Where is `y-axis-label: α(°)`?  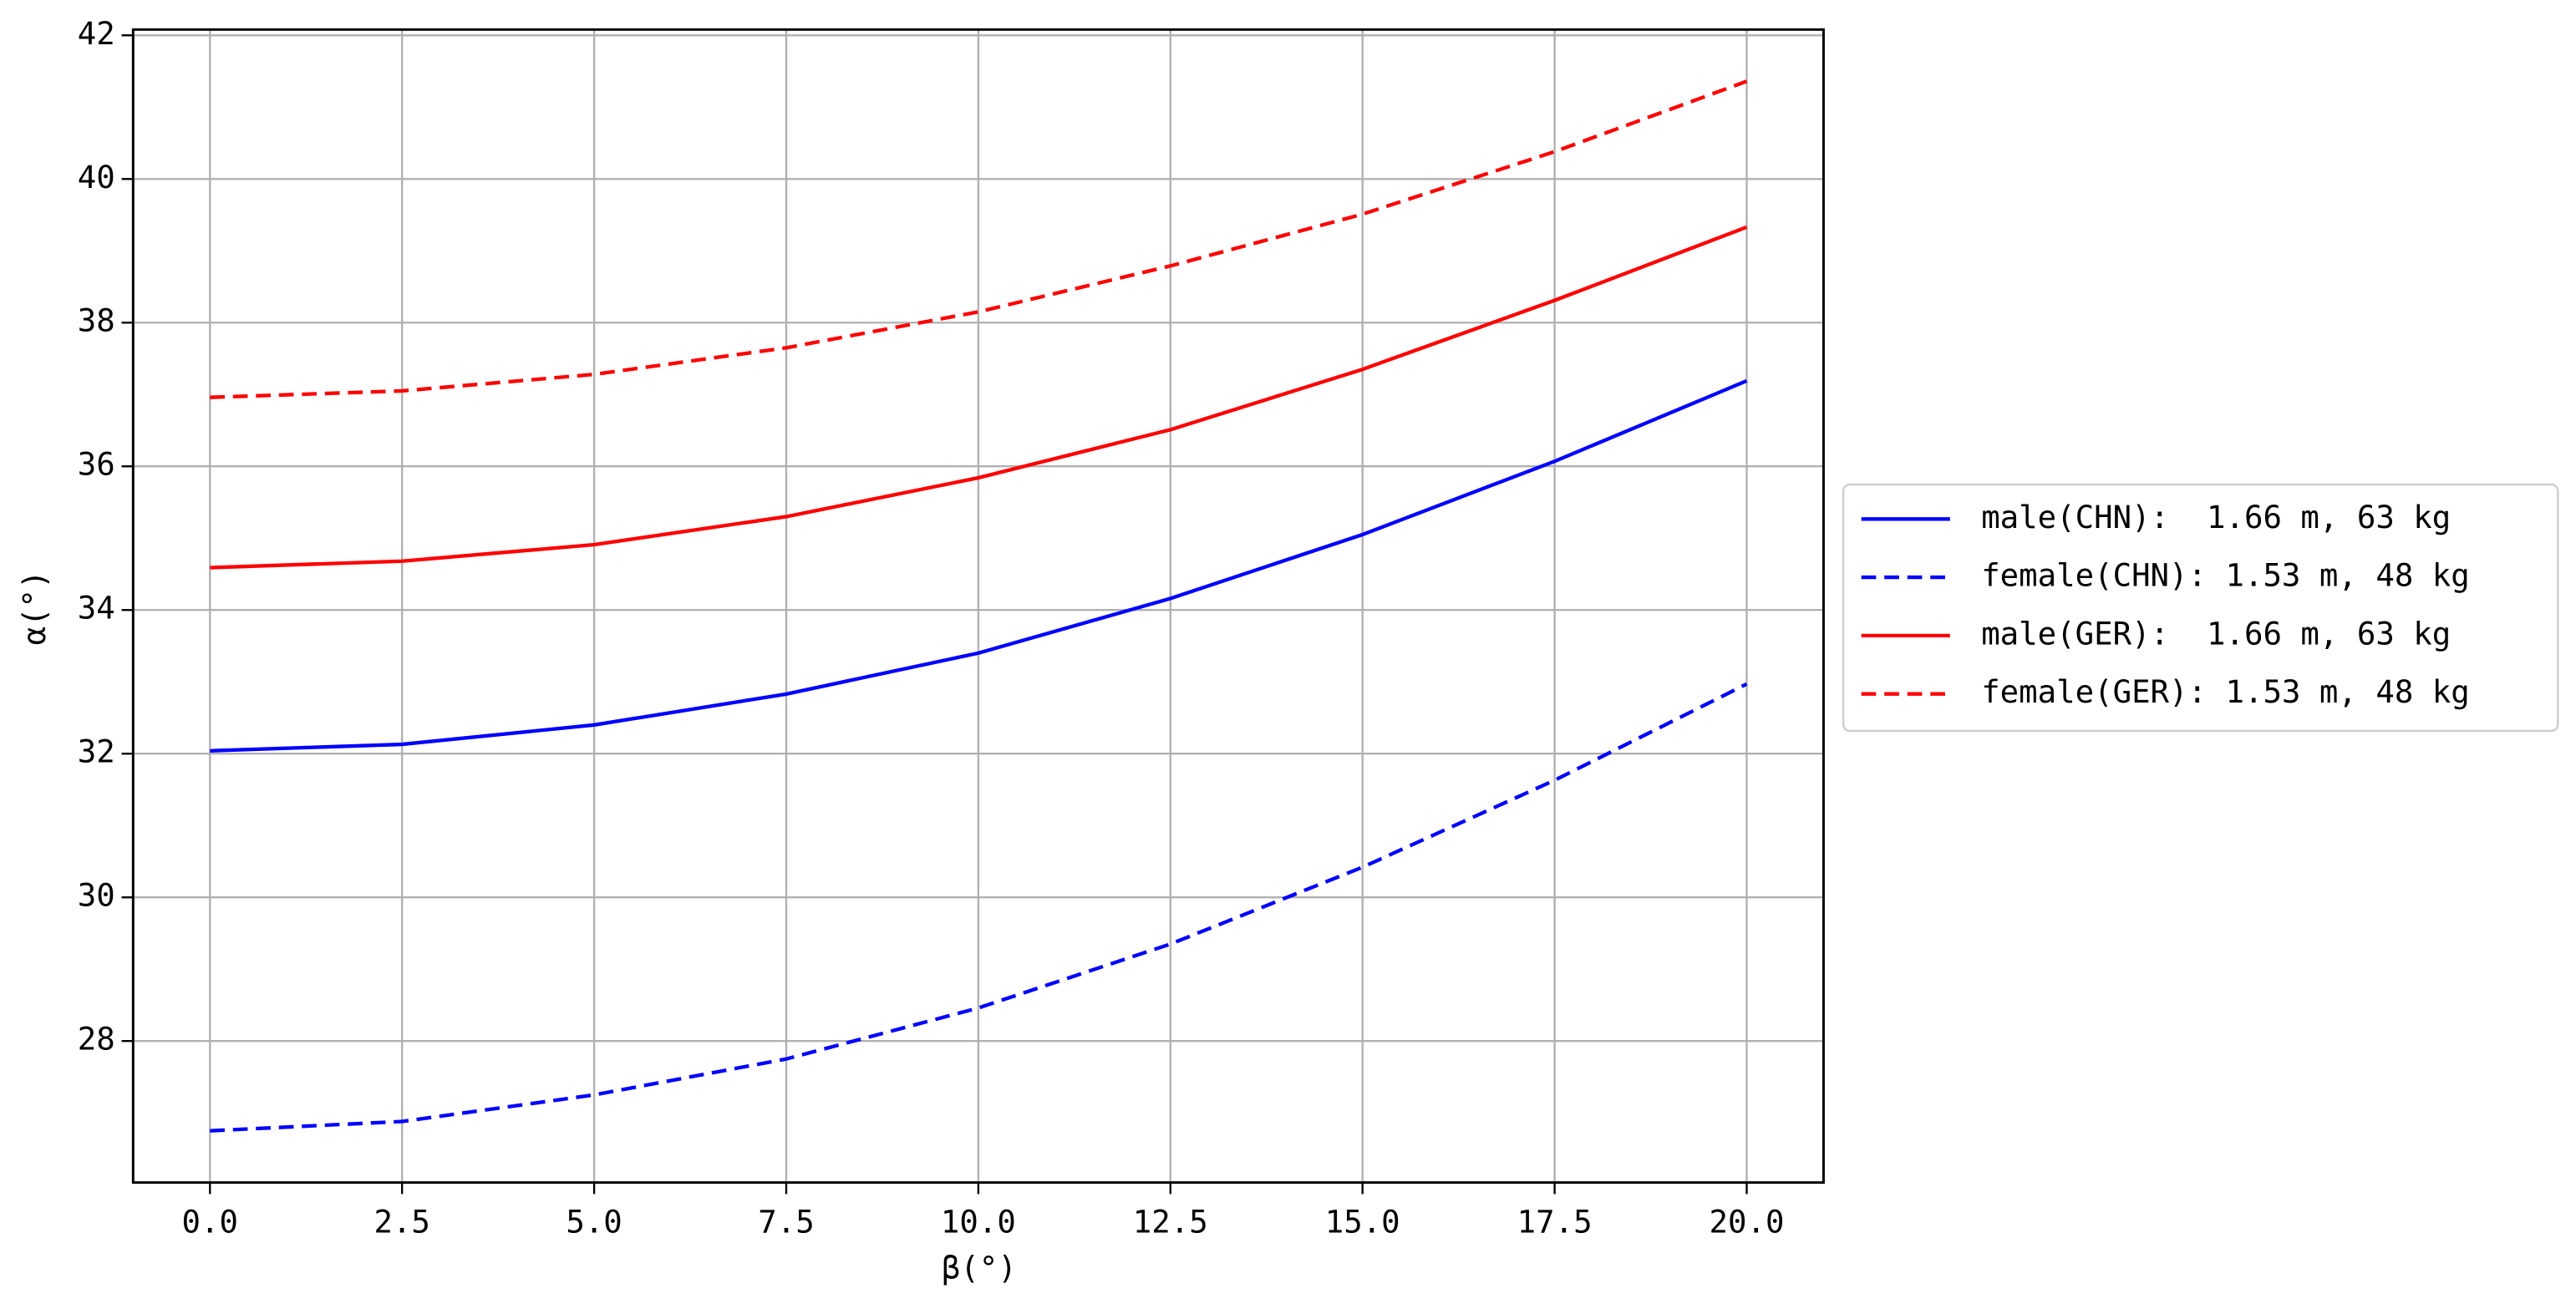
y-axis-label: α(°) is located at coordinates (34, 607).